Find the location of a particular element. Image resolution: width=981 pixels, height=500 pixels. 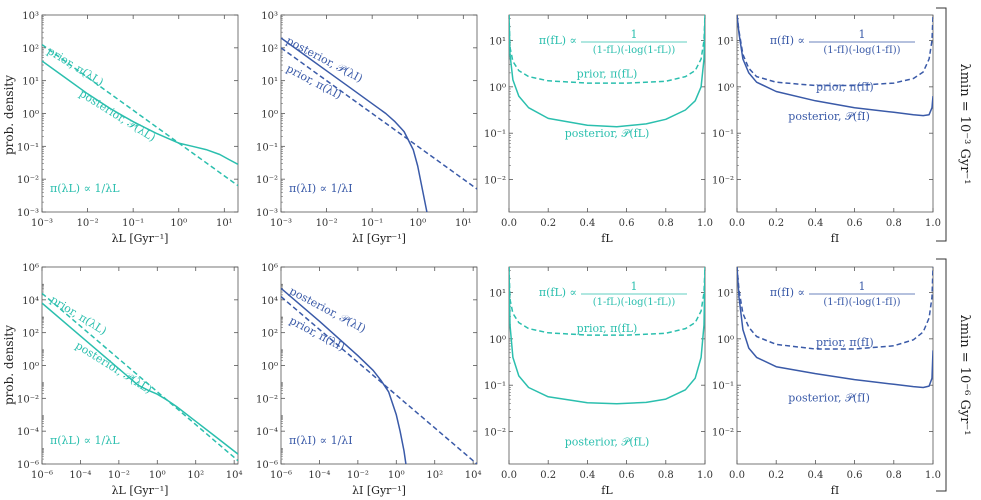

y-tick-label: 10⁻⁴ is located at coordinates (28, 432).